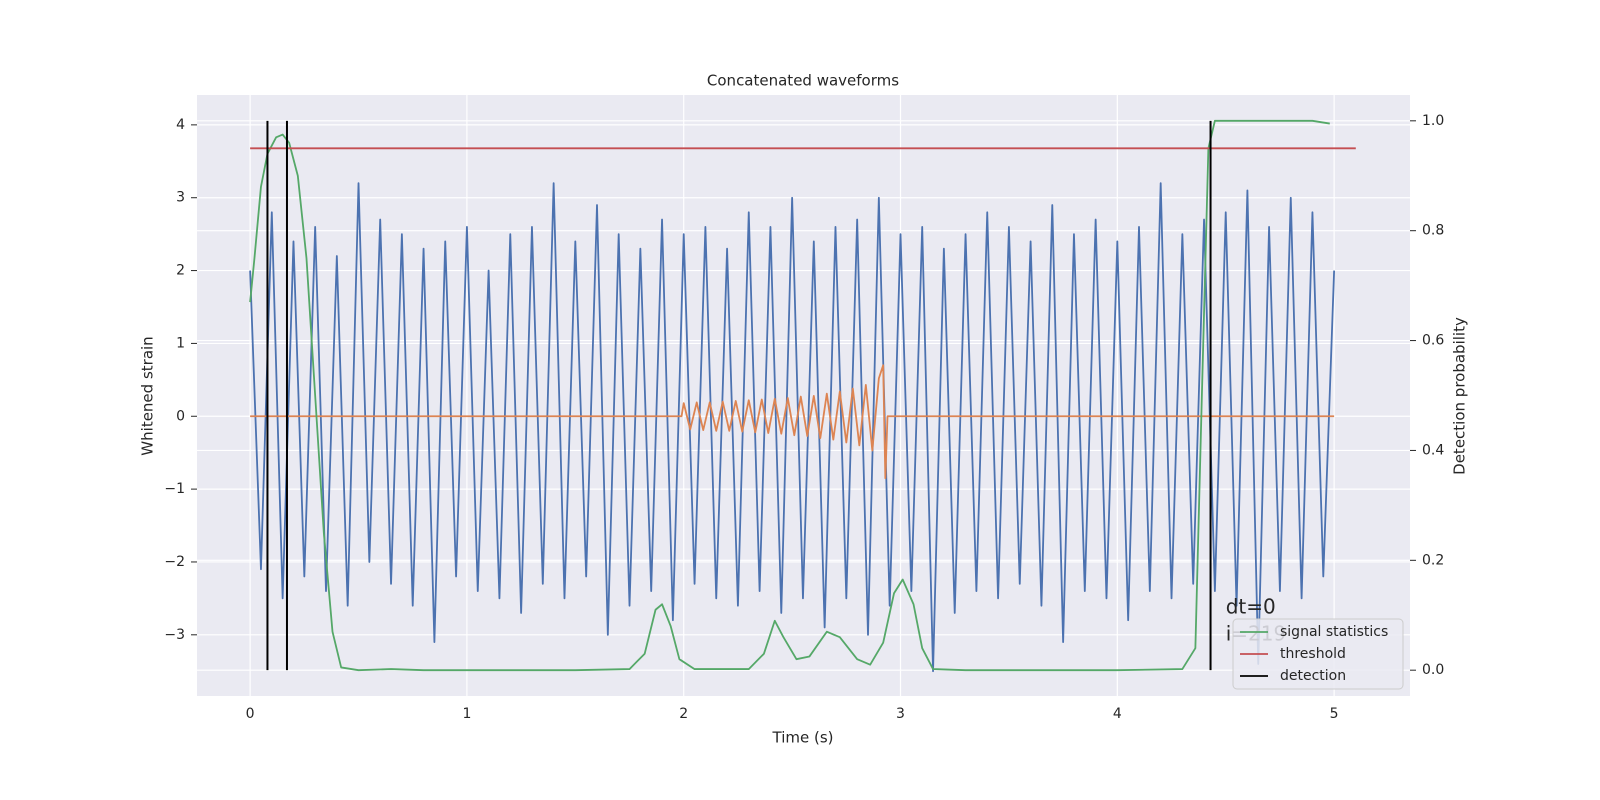 This screenshot has height=800, width=1600. I want to click on y-tick-label: −1, so click(174, 489).